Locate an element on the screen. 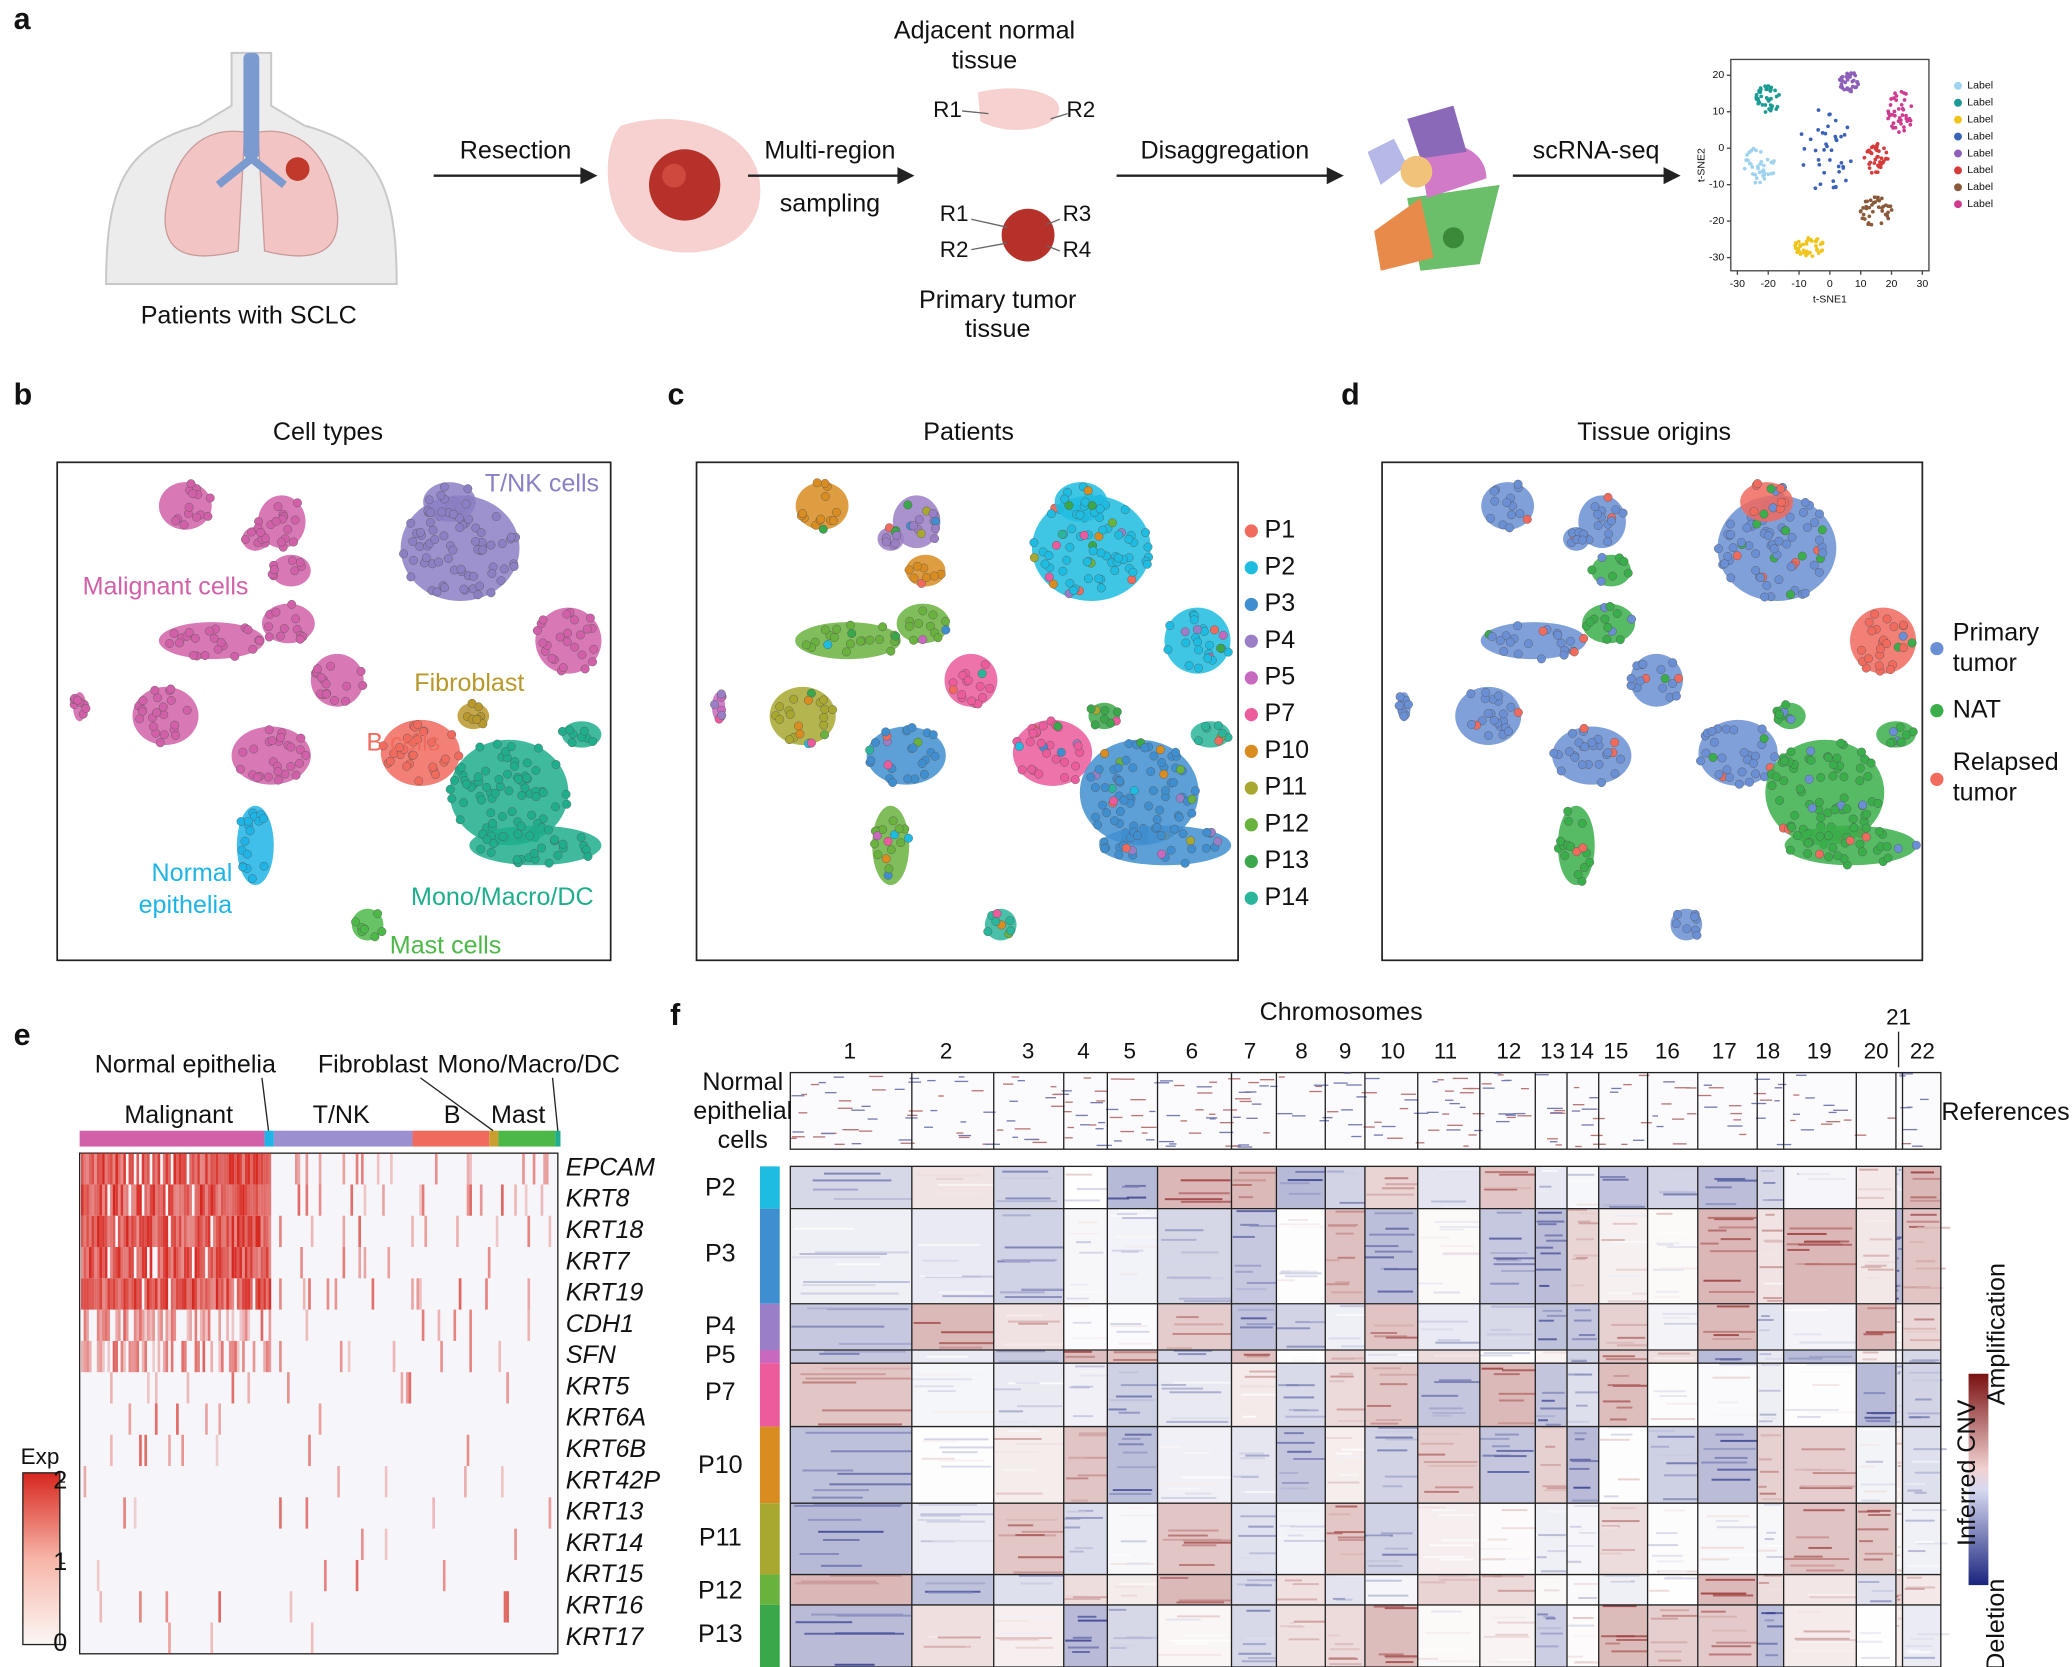 This screenshot has height=1667, width=2072. legend-label: Label is located at coordinates (1980, 187).